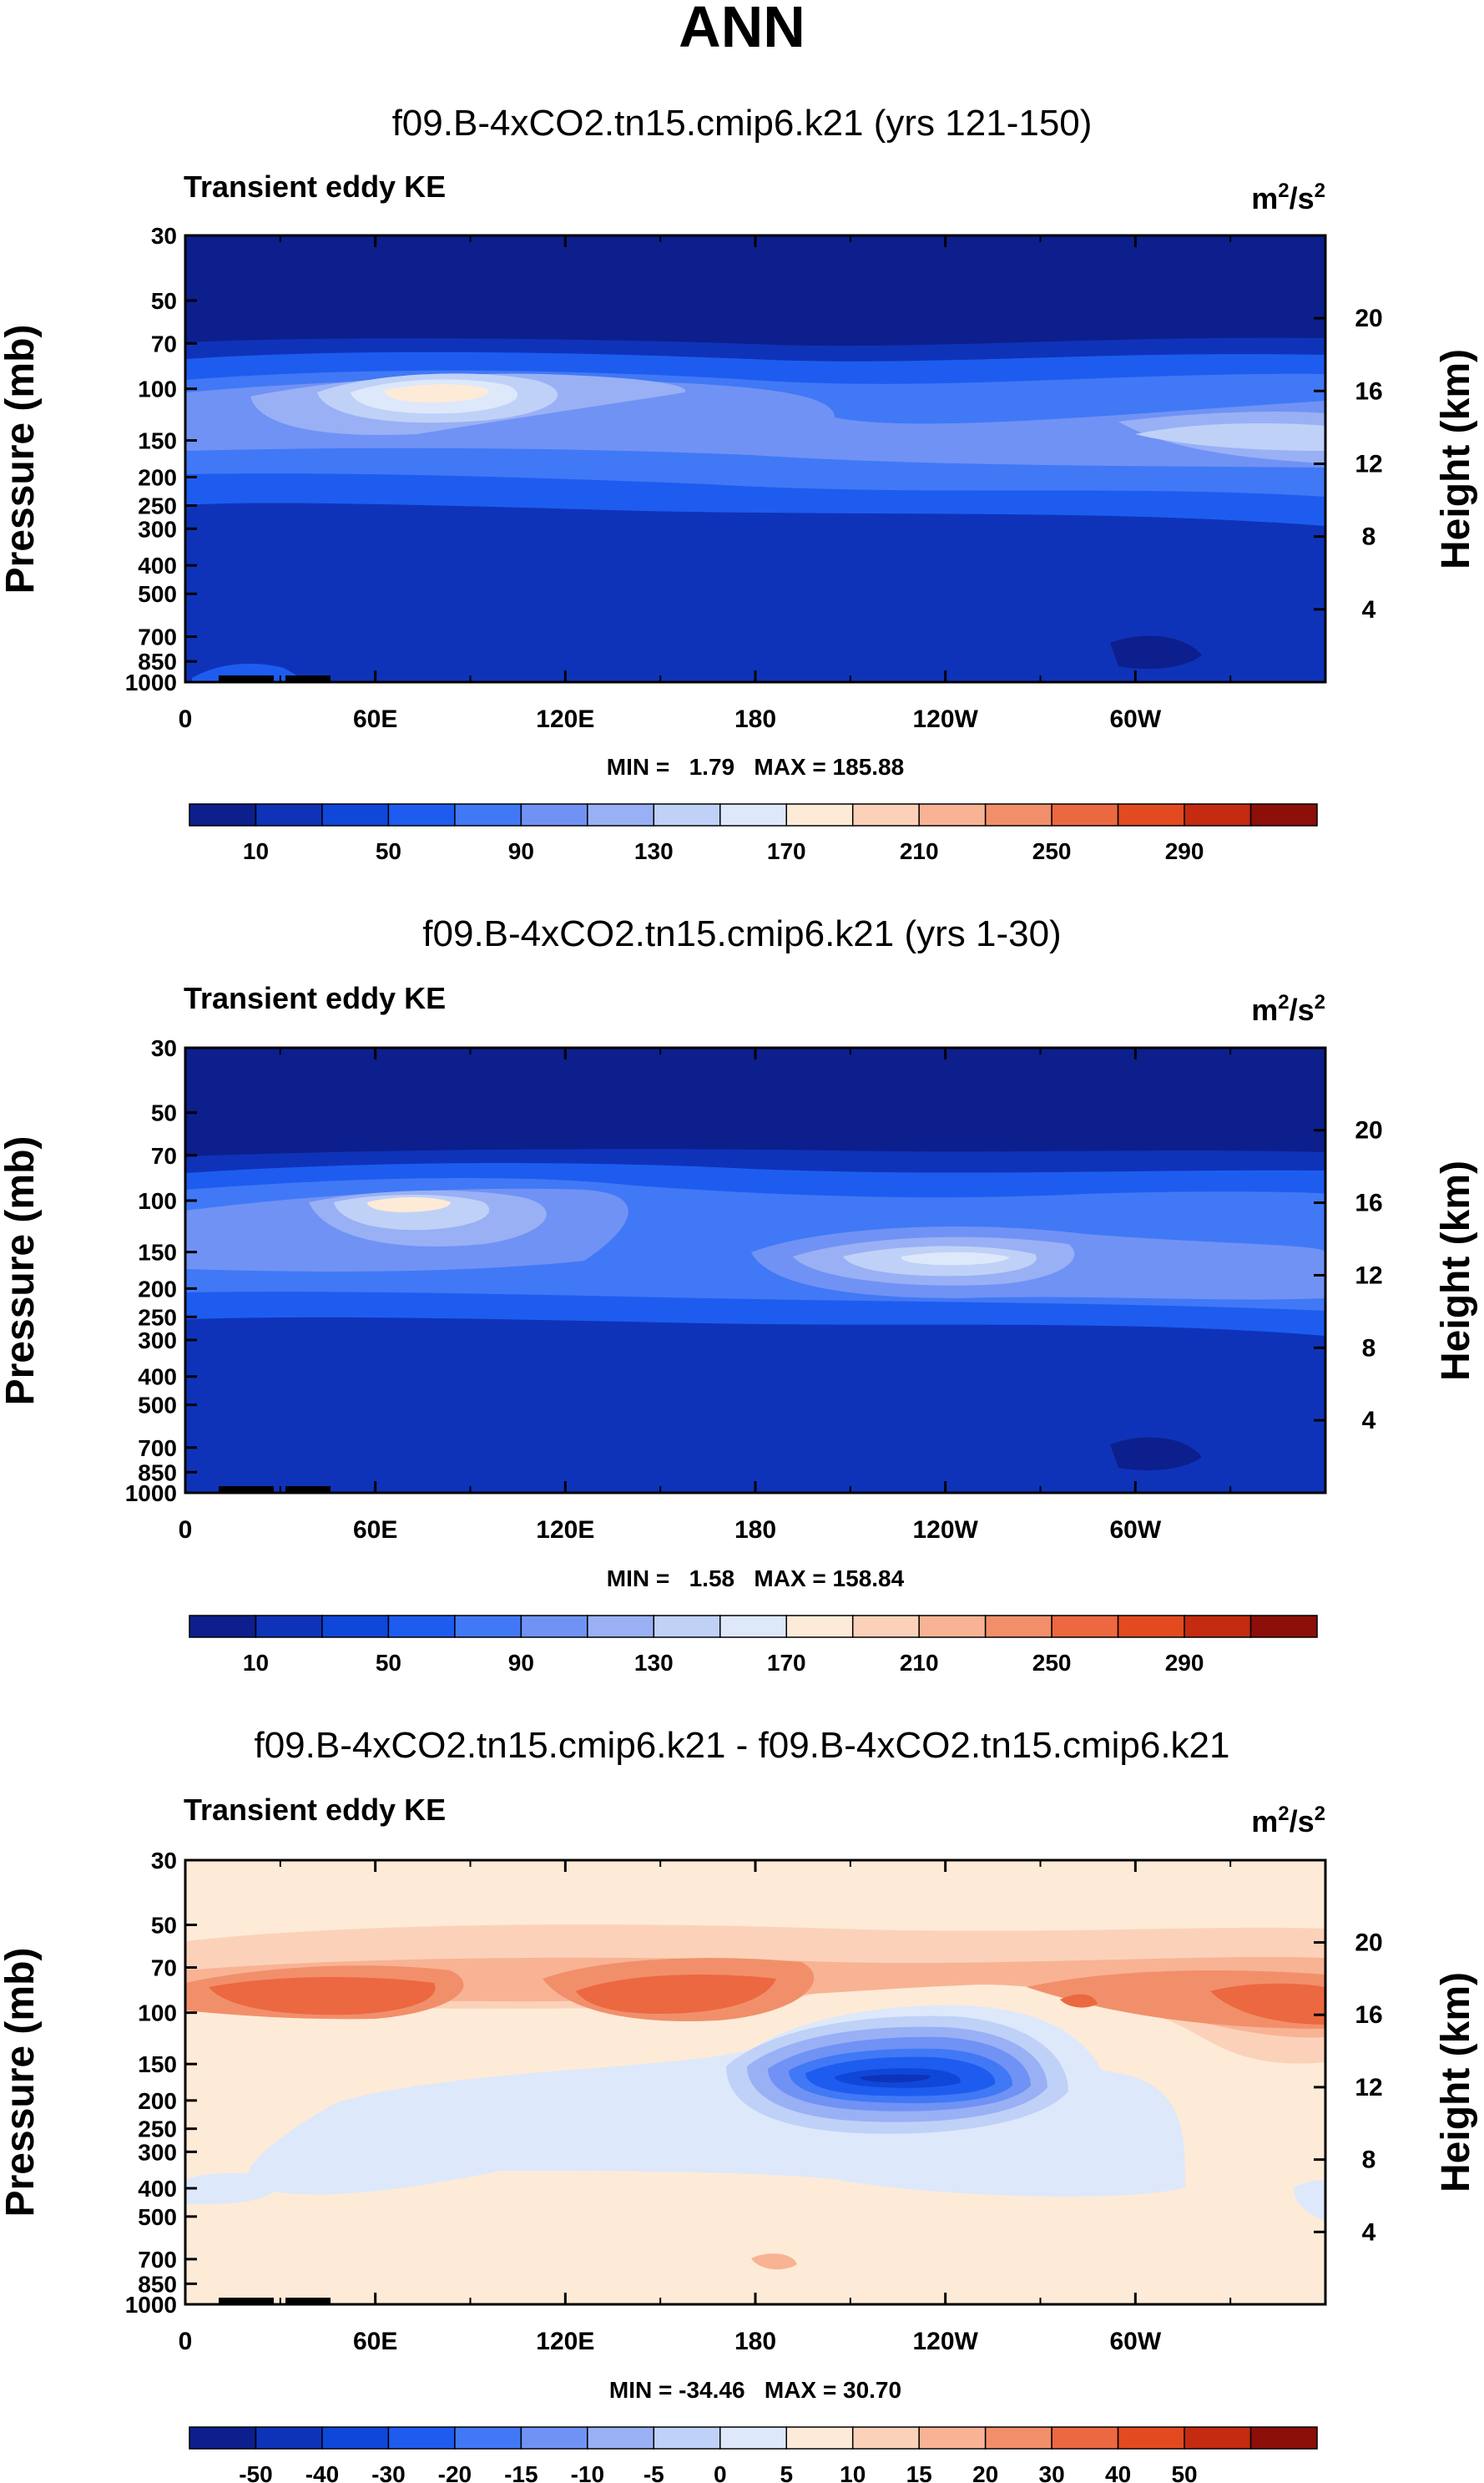  Describe the element at coordinates (1052, 851) in the screenshot. I see `colorbar-label: 250` at that location.